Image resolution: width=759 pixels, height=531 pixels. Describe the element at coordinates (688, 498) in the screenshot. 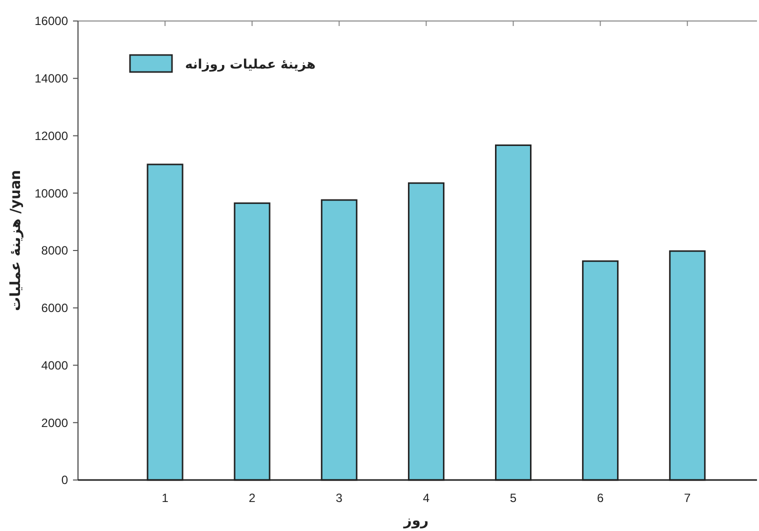

I see `x-tick-label: 7` at that location.